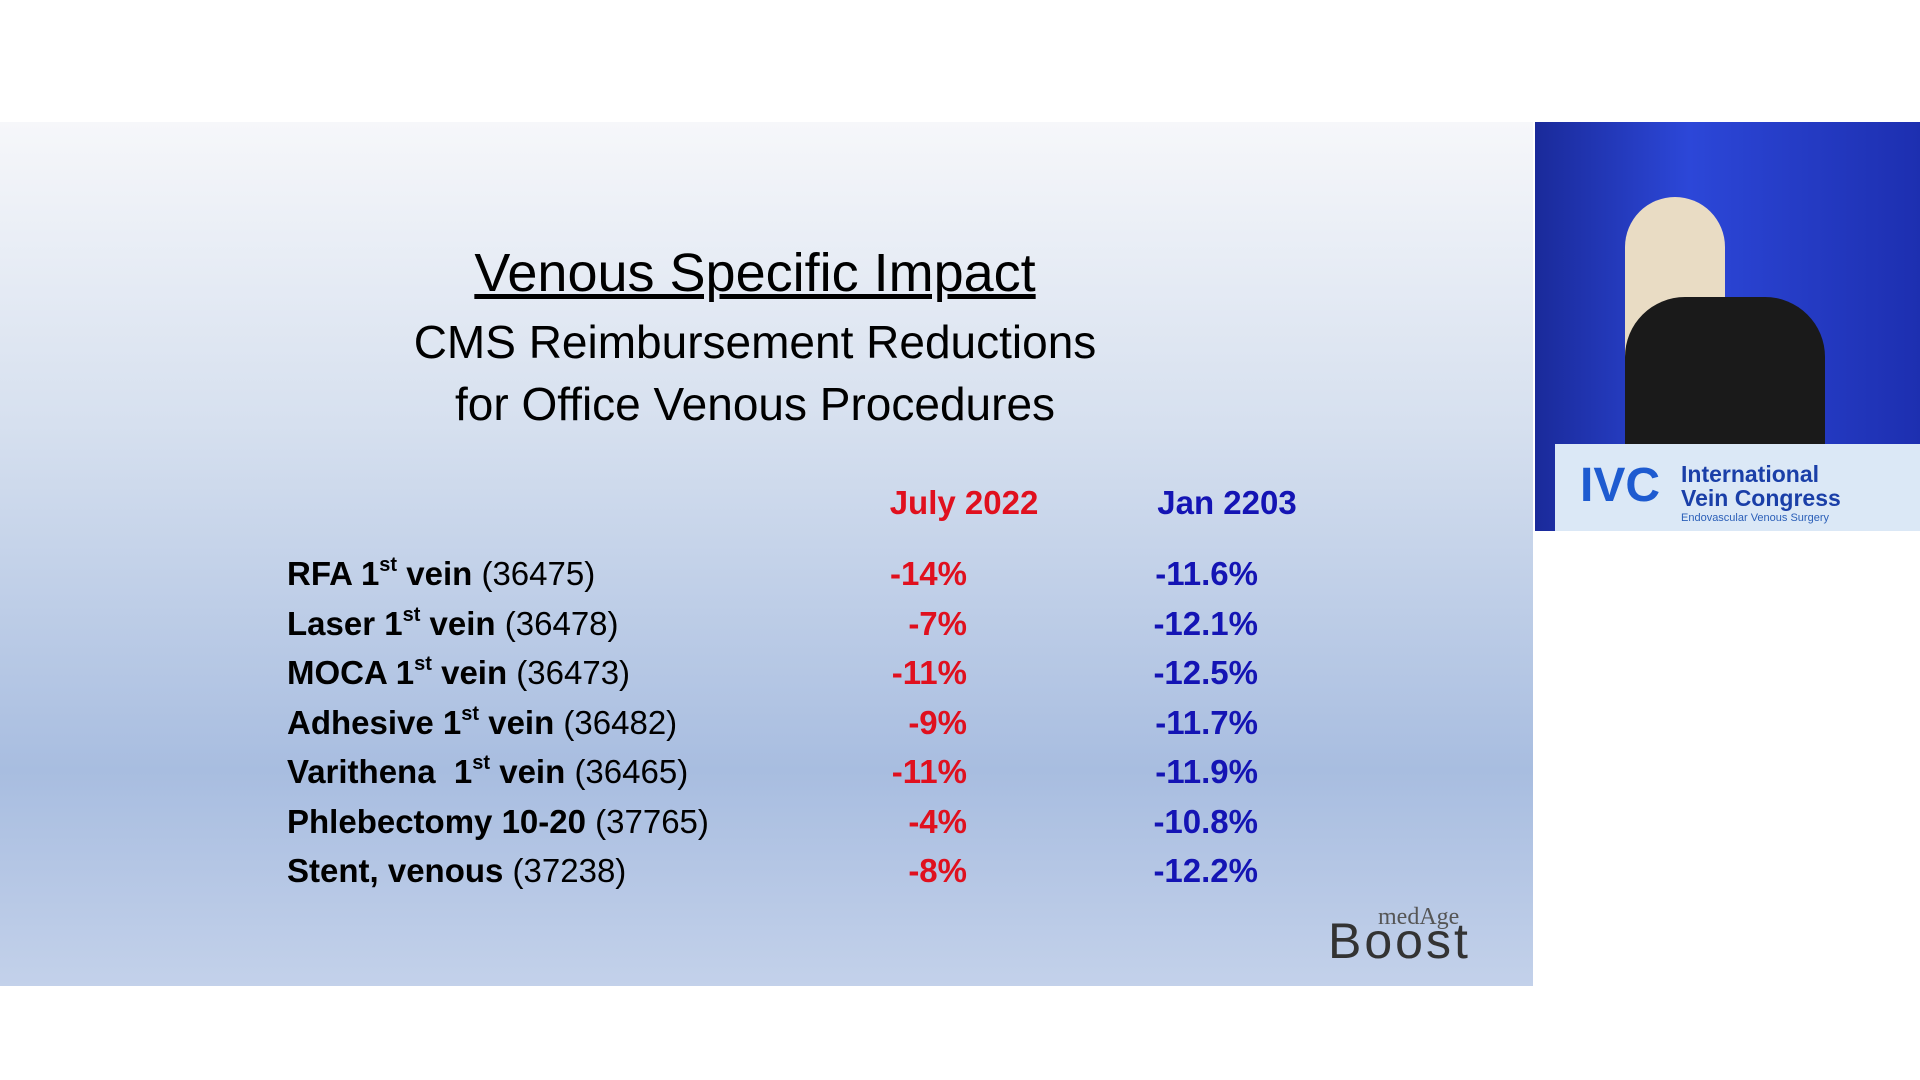  What do you see at coordinates (1750, 474) in the screenshot?
I see `podium-text: International` at bounding box center [1750, 474].